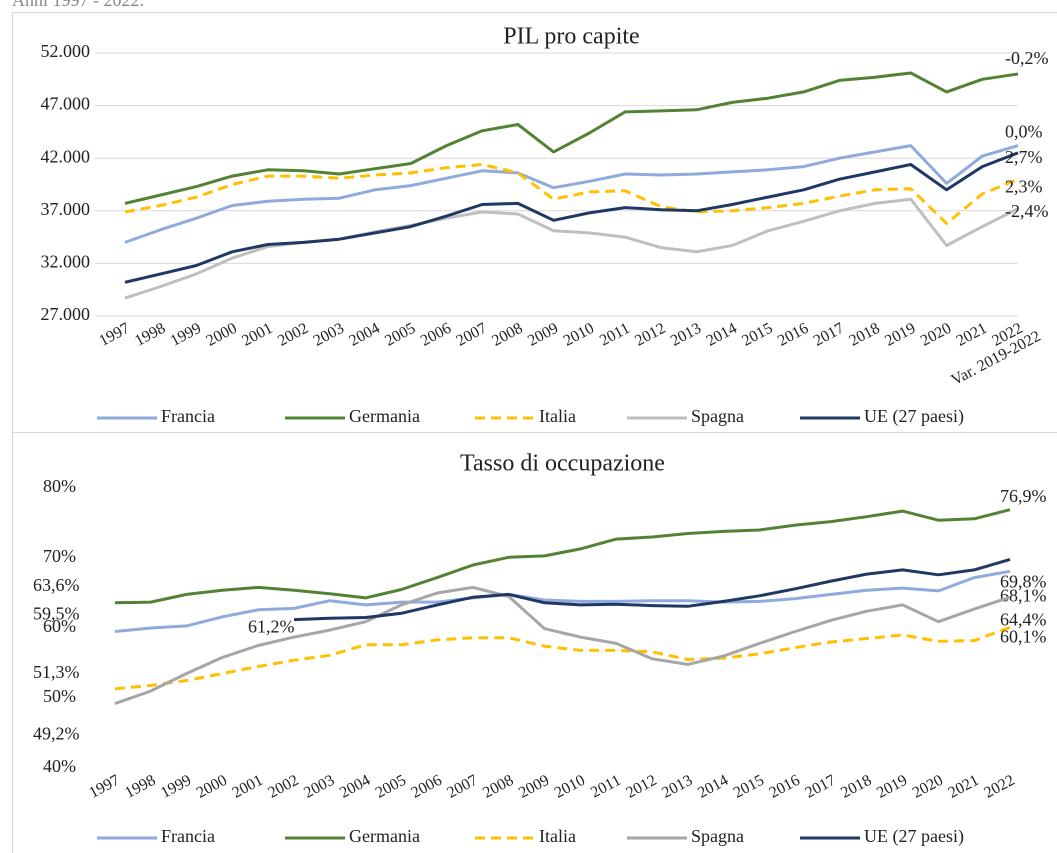 The height and width of the screenshot is (853, 1057). Describe the element at coordinates (1023, 595) in the screenshot. I see `data-label: 68,1%` at that location.